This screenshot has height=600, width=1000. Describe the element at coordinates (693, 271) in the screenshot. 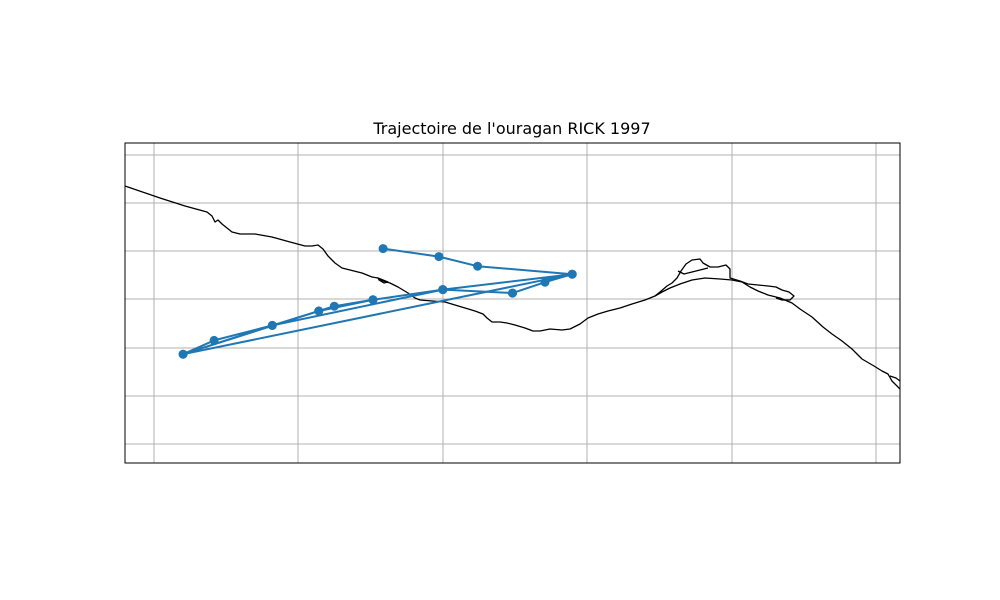

I see `peninsula-coastline` at that location.